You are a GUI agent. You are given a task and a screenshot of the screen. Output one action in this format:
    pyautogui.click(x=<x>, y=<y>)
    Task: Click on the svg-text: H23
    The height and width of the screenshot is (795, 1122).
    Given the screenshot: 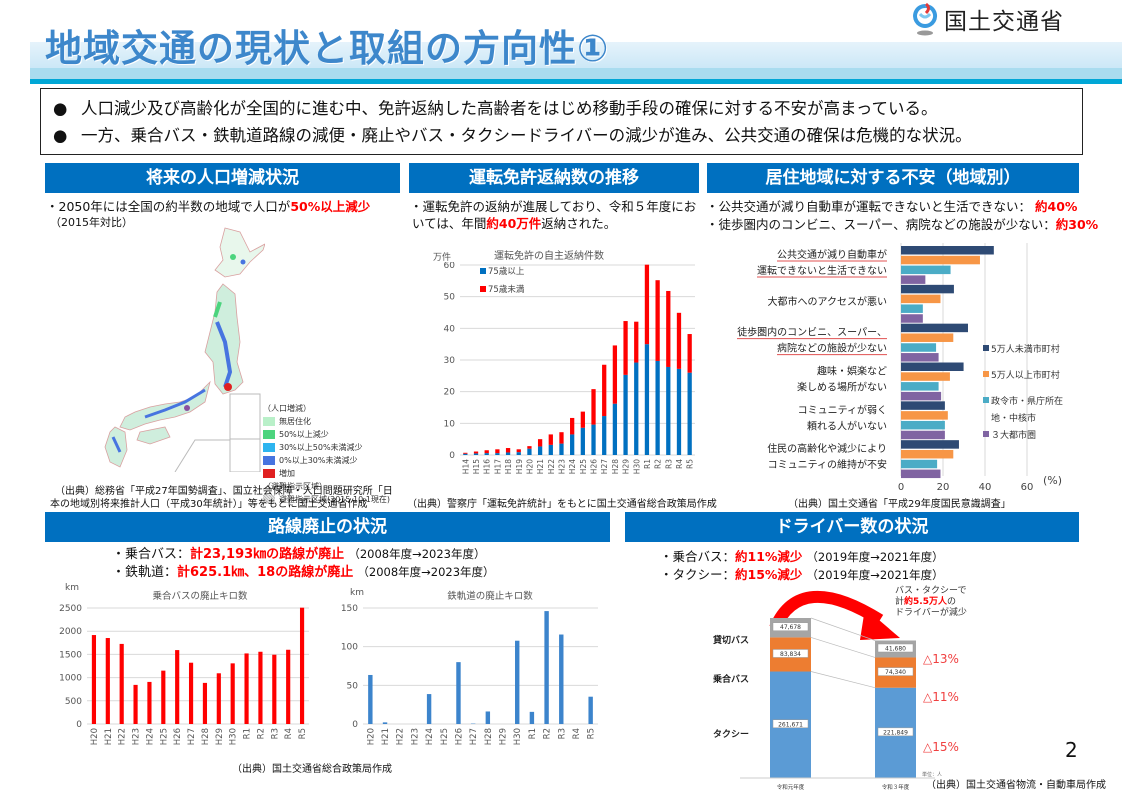 What is the action you would take?
    pyautogui.click(x=137, y=736)
    